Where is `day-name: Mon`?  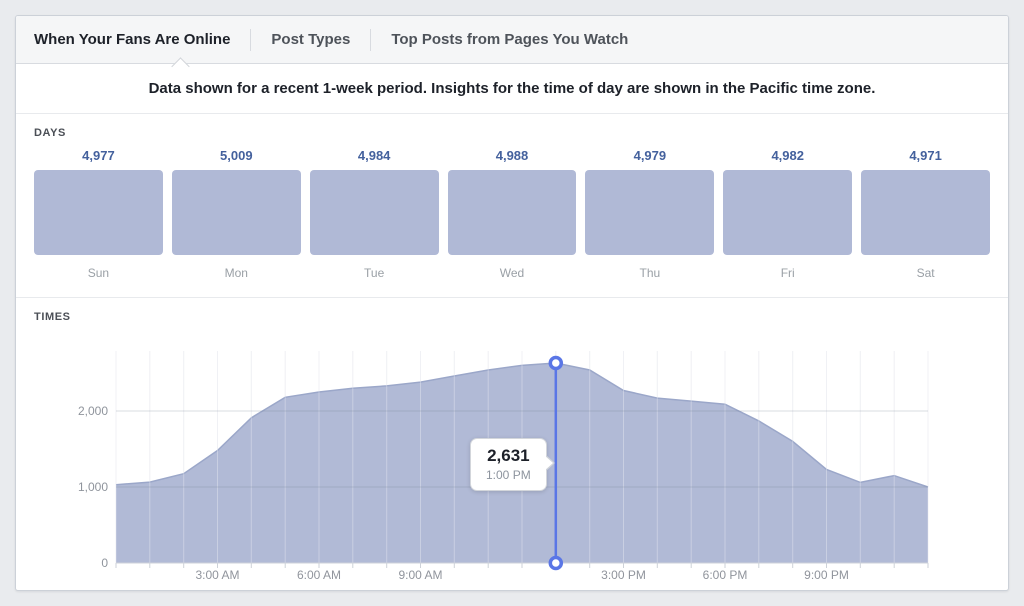
day-name: Mon is located at coordinates (236, 273).